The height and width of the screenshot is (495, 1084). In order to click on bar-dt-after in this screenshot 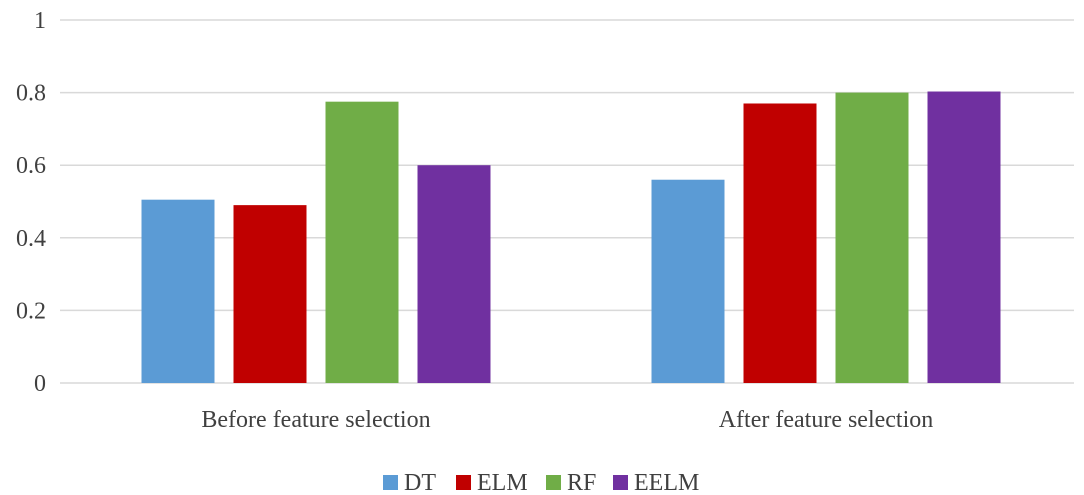, I will do `click(688, 281)`.